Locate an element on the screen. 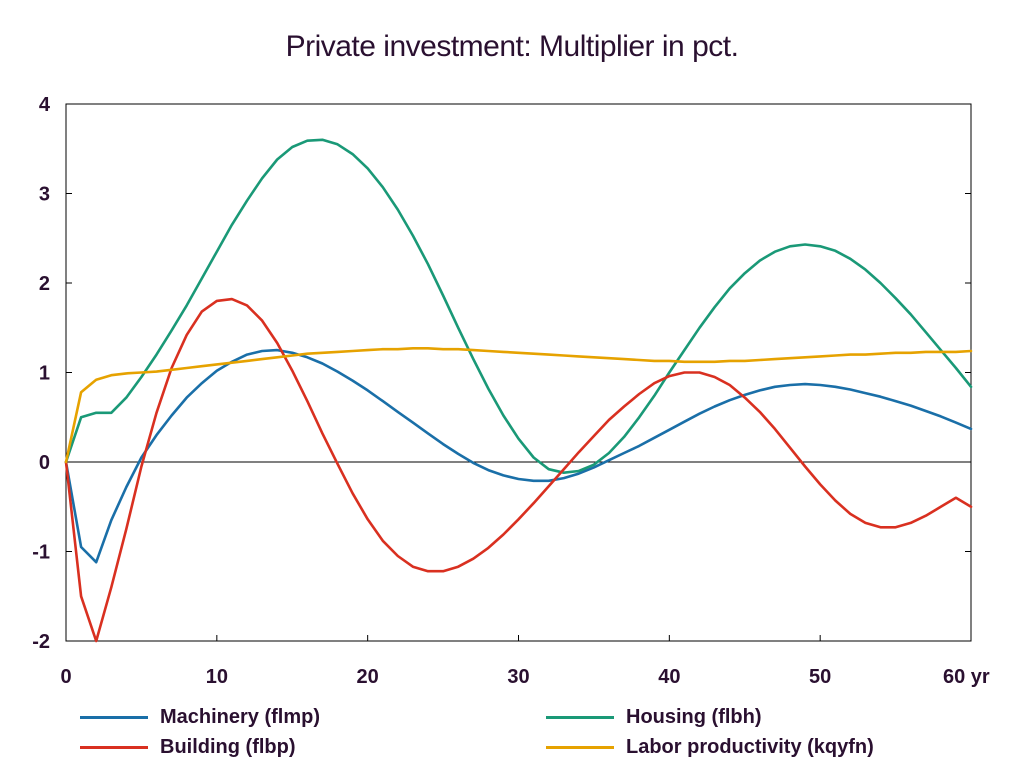 This screenshot has width=1024, height=778. legend-item-housing: Housing (flbh) is located at coordinates (654, 717).